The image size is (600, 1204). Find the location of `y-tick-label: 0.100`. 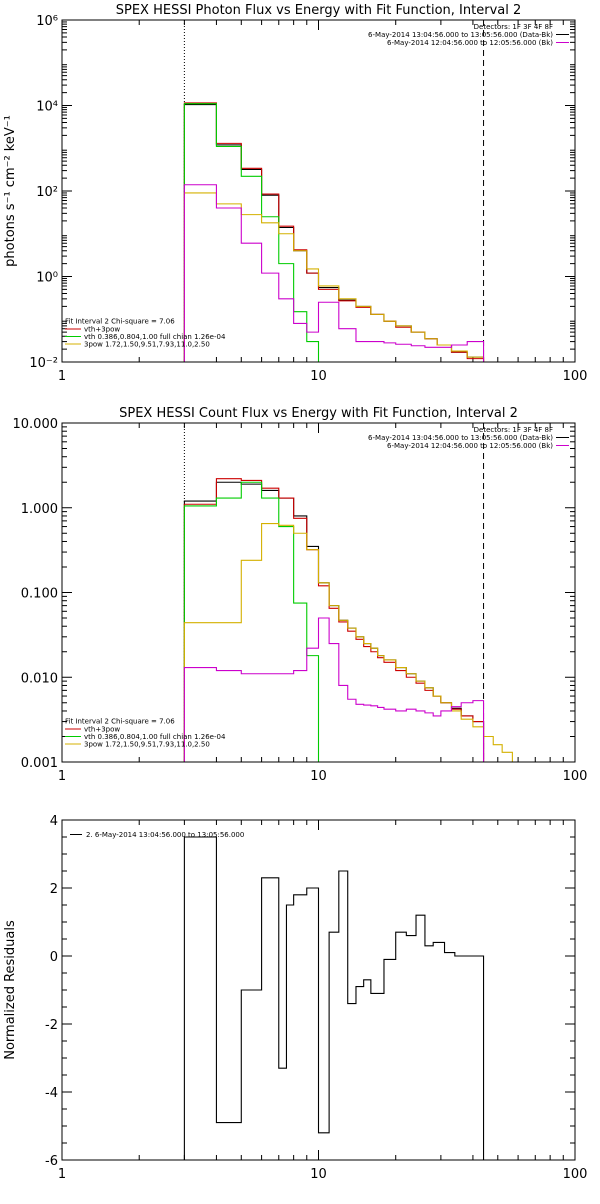

y-tick-label: 0.100 is located at coordinates (39, 594).